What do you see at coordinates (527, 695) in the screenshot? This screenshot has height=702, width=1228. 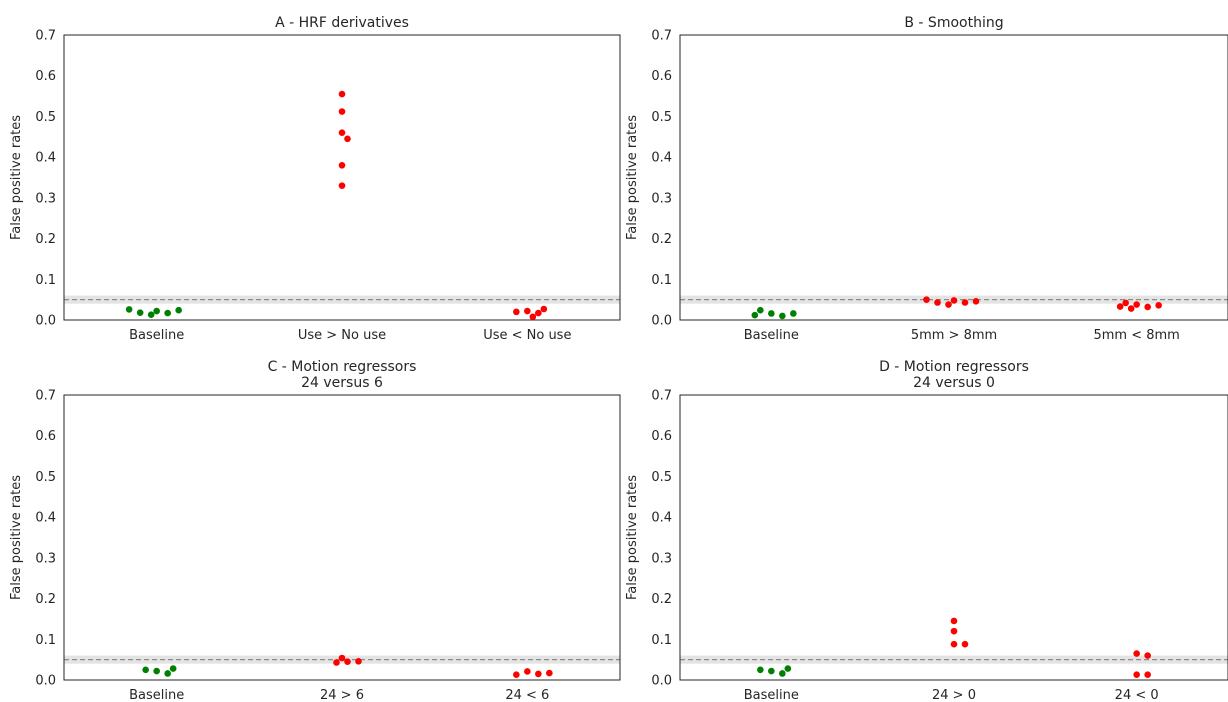 I see `x-tick-label: 24 < 6` at bounding box center [527, 695].